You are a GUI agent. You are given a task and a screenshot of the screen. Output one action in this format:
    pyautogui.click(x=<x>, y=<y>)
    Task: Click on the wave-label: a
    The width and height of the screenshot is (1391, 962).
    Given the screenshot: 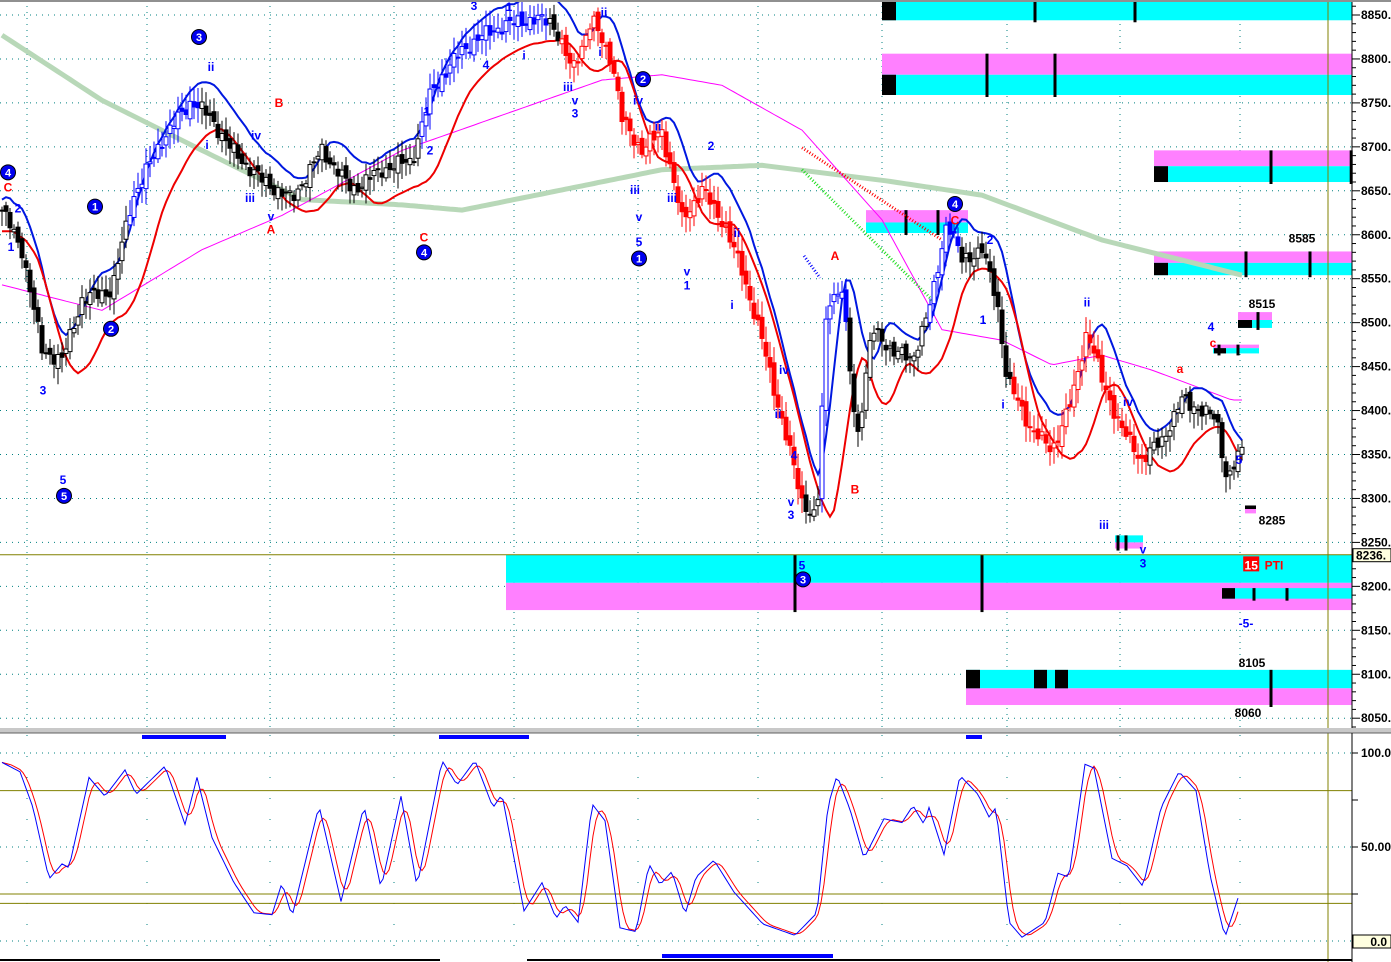 What is the action you would take?
    pyautogui.click(x=1180, y=369)
    